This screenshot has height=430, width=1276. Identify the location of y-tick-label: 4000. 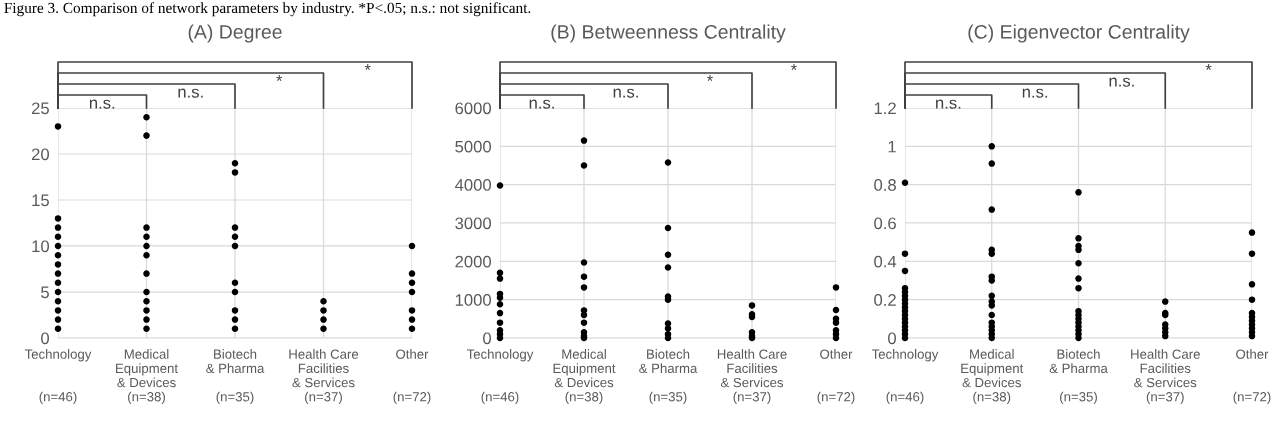
(473, 185).